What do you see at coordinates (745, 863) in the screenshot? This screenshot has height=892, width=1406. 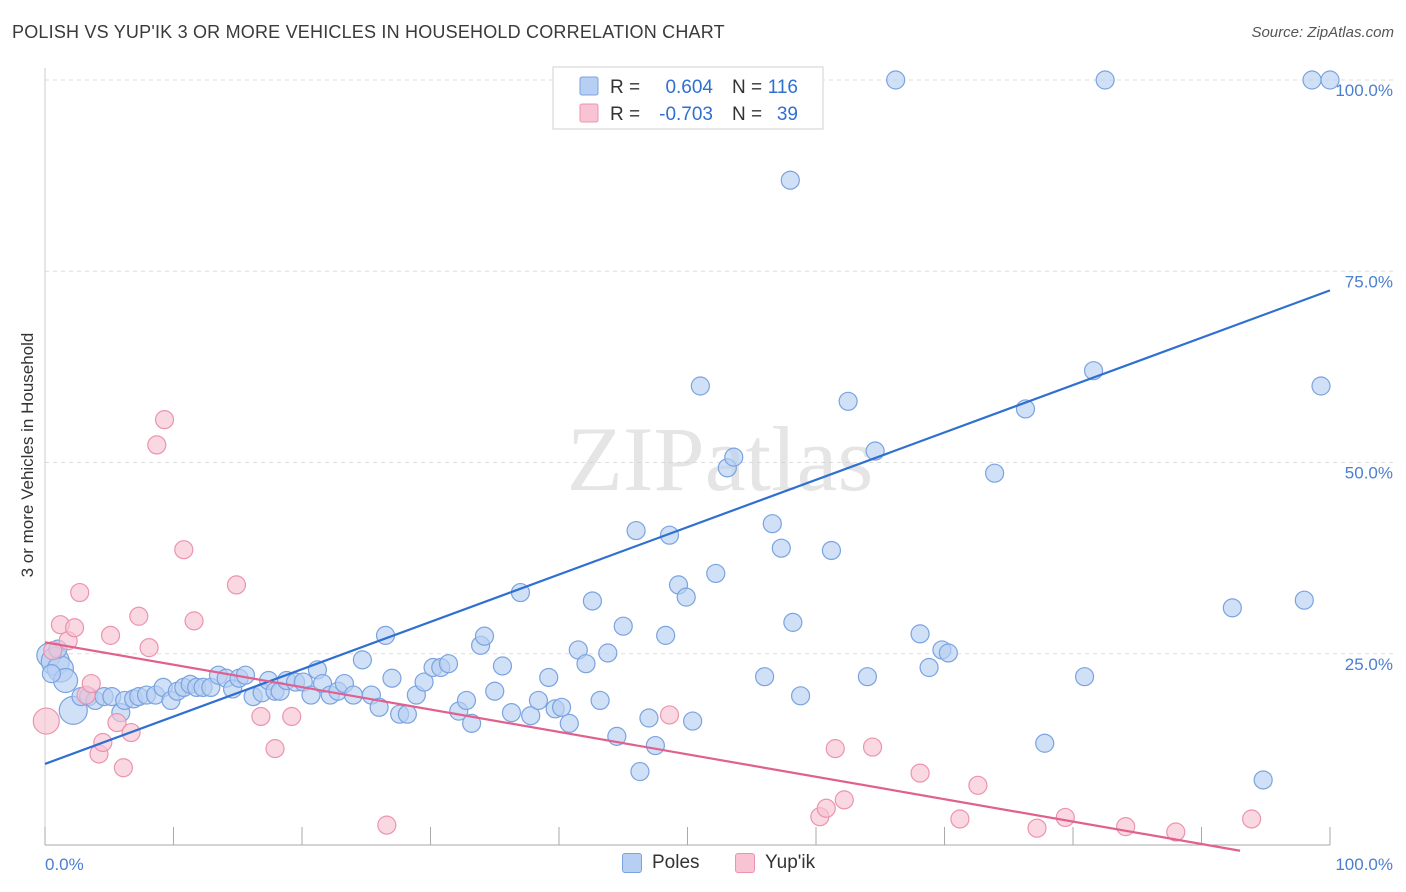 I see `yupik-swatch` at bounding box center [745, 863].